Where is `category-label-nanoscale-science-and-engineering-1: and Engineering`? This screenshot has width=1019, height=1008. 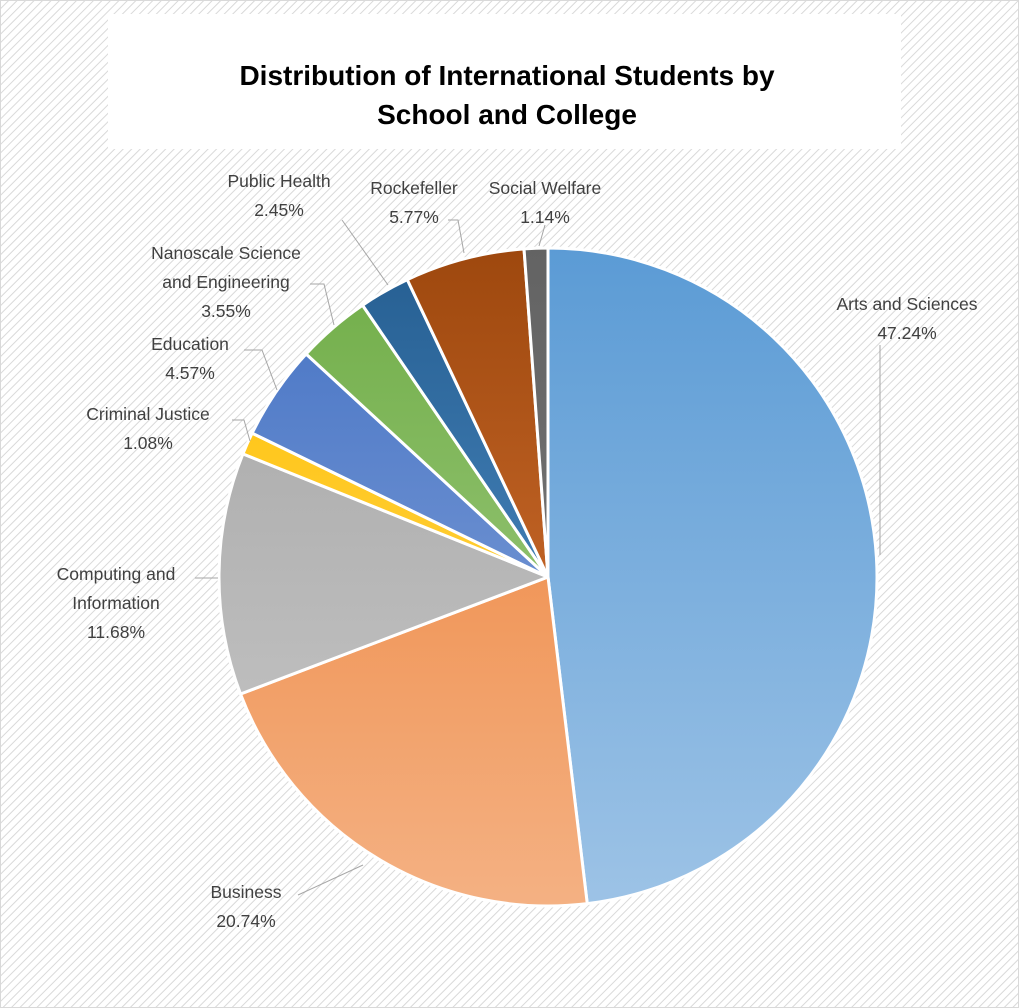 category-label-nanoscale-science-and-engineering-1: and Engineering is located at coordinates (225, 282).